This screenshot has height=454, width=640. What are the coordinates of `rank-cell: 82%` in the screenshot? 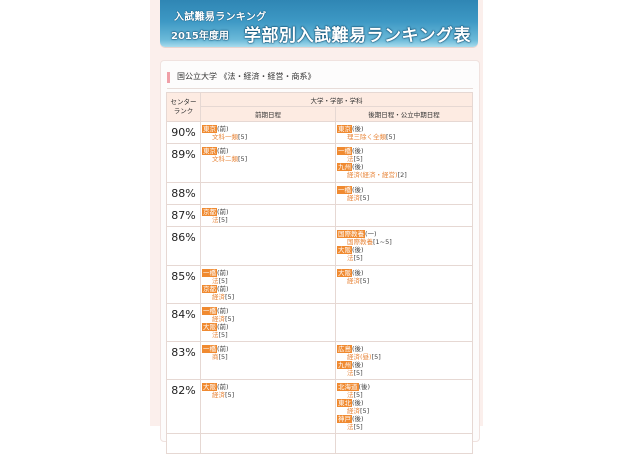 It's located at (183, 406).